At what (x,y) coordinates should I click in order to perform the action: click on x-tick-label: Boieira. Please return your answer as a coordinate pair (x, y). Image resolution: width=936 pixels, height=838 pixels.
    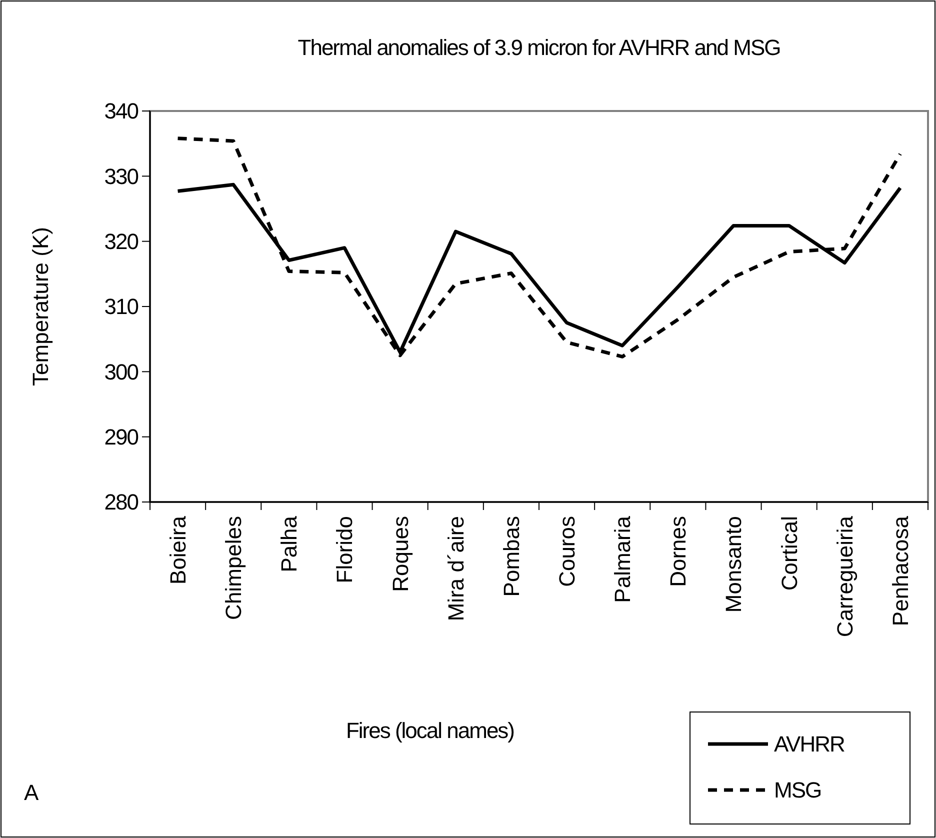
    Looking at the image, I should click on (177, 549).